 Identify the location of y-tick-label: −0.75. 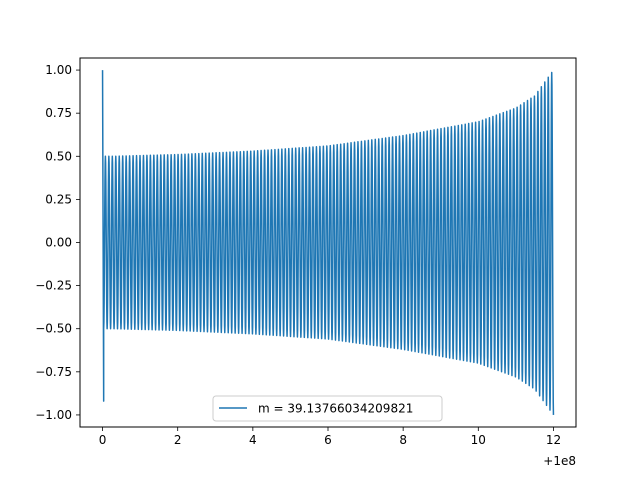
(53, 372).